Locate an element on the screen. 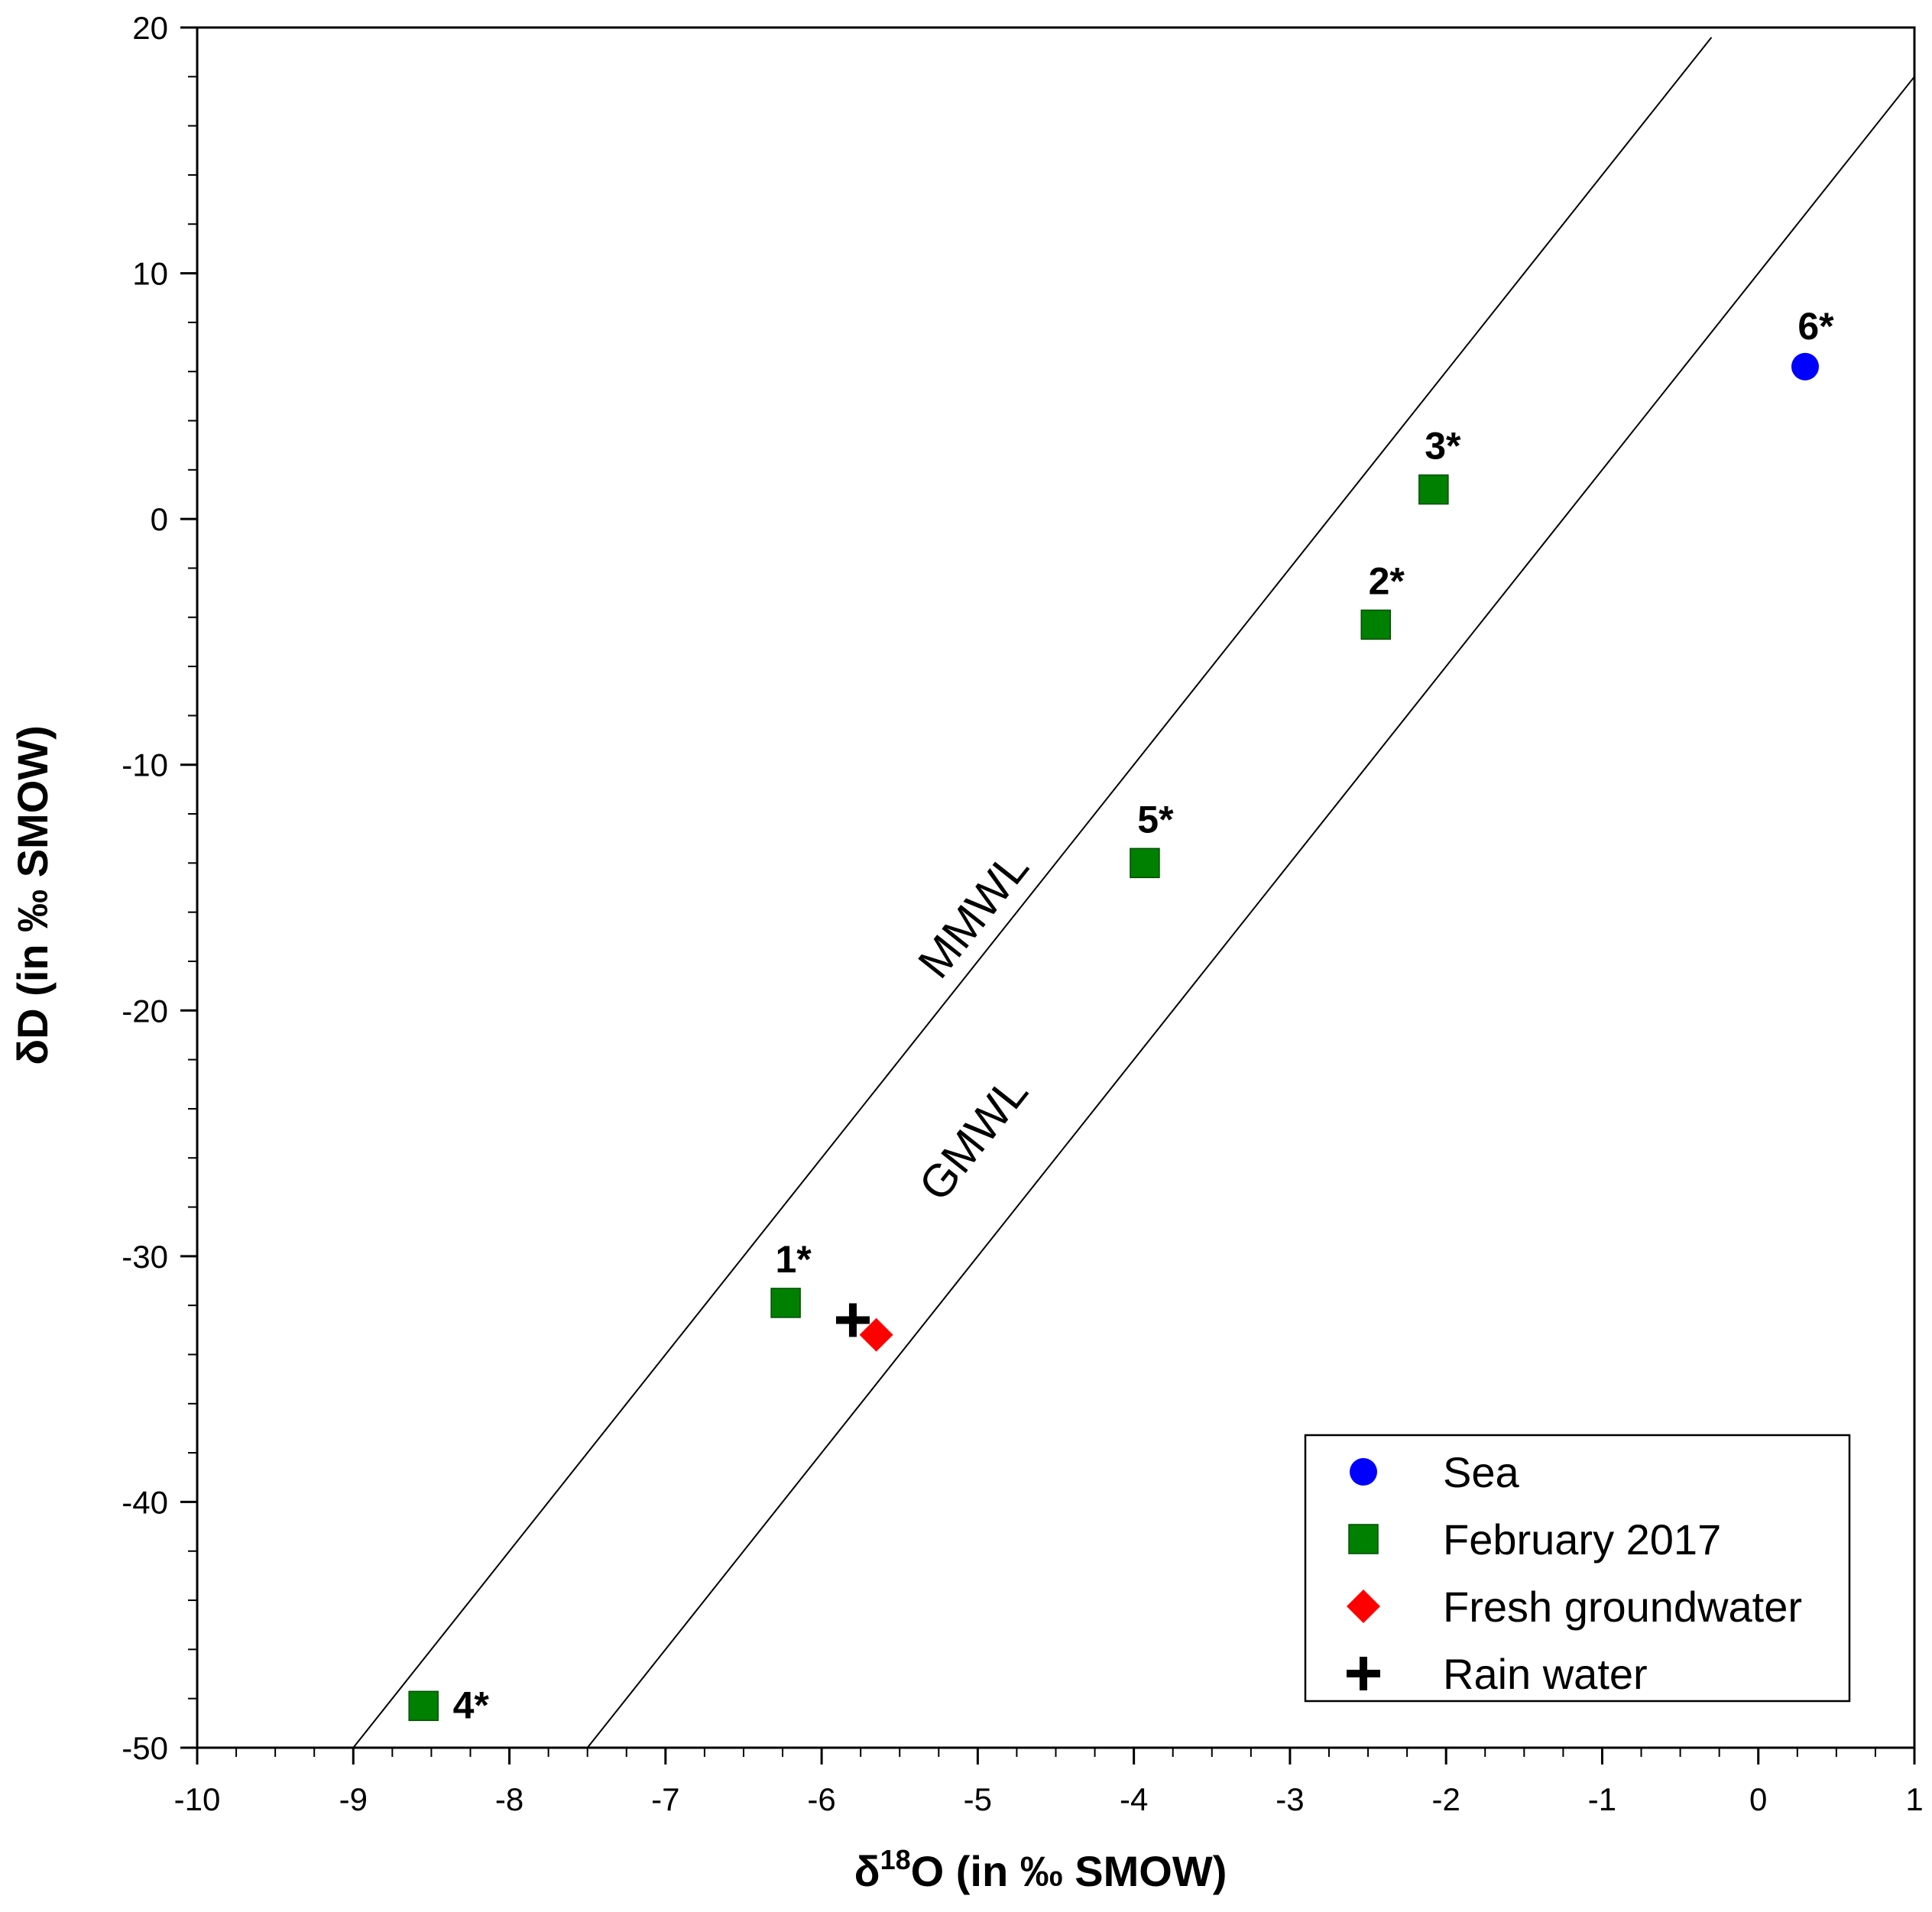  legend-label: Sea is located at coordinates (1481, 1472).